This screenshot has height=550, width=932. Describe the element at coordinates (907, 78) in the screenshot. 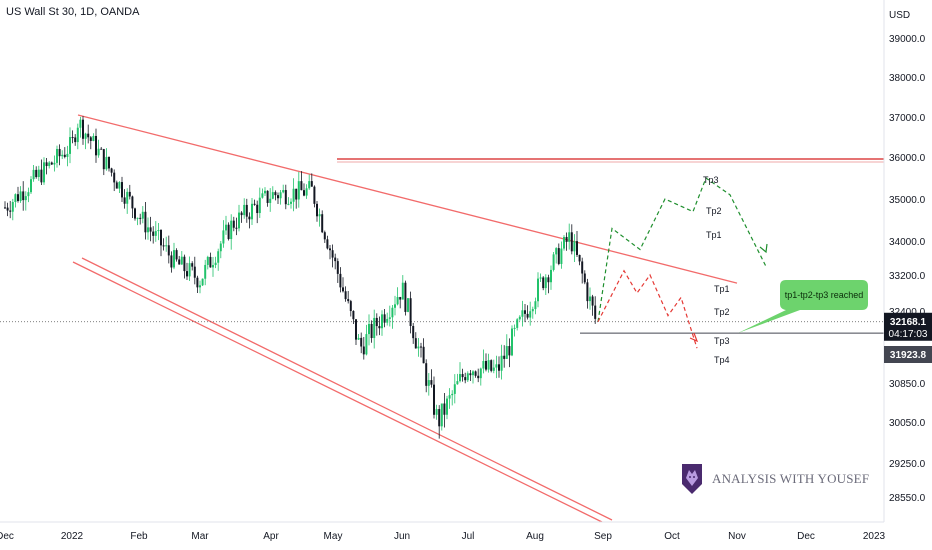

I see `price-tick-label: 38000.0` at that location.